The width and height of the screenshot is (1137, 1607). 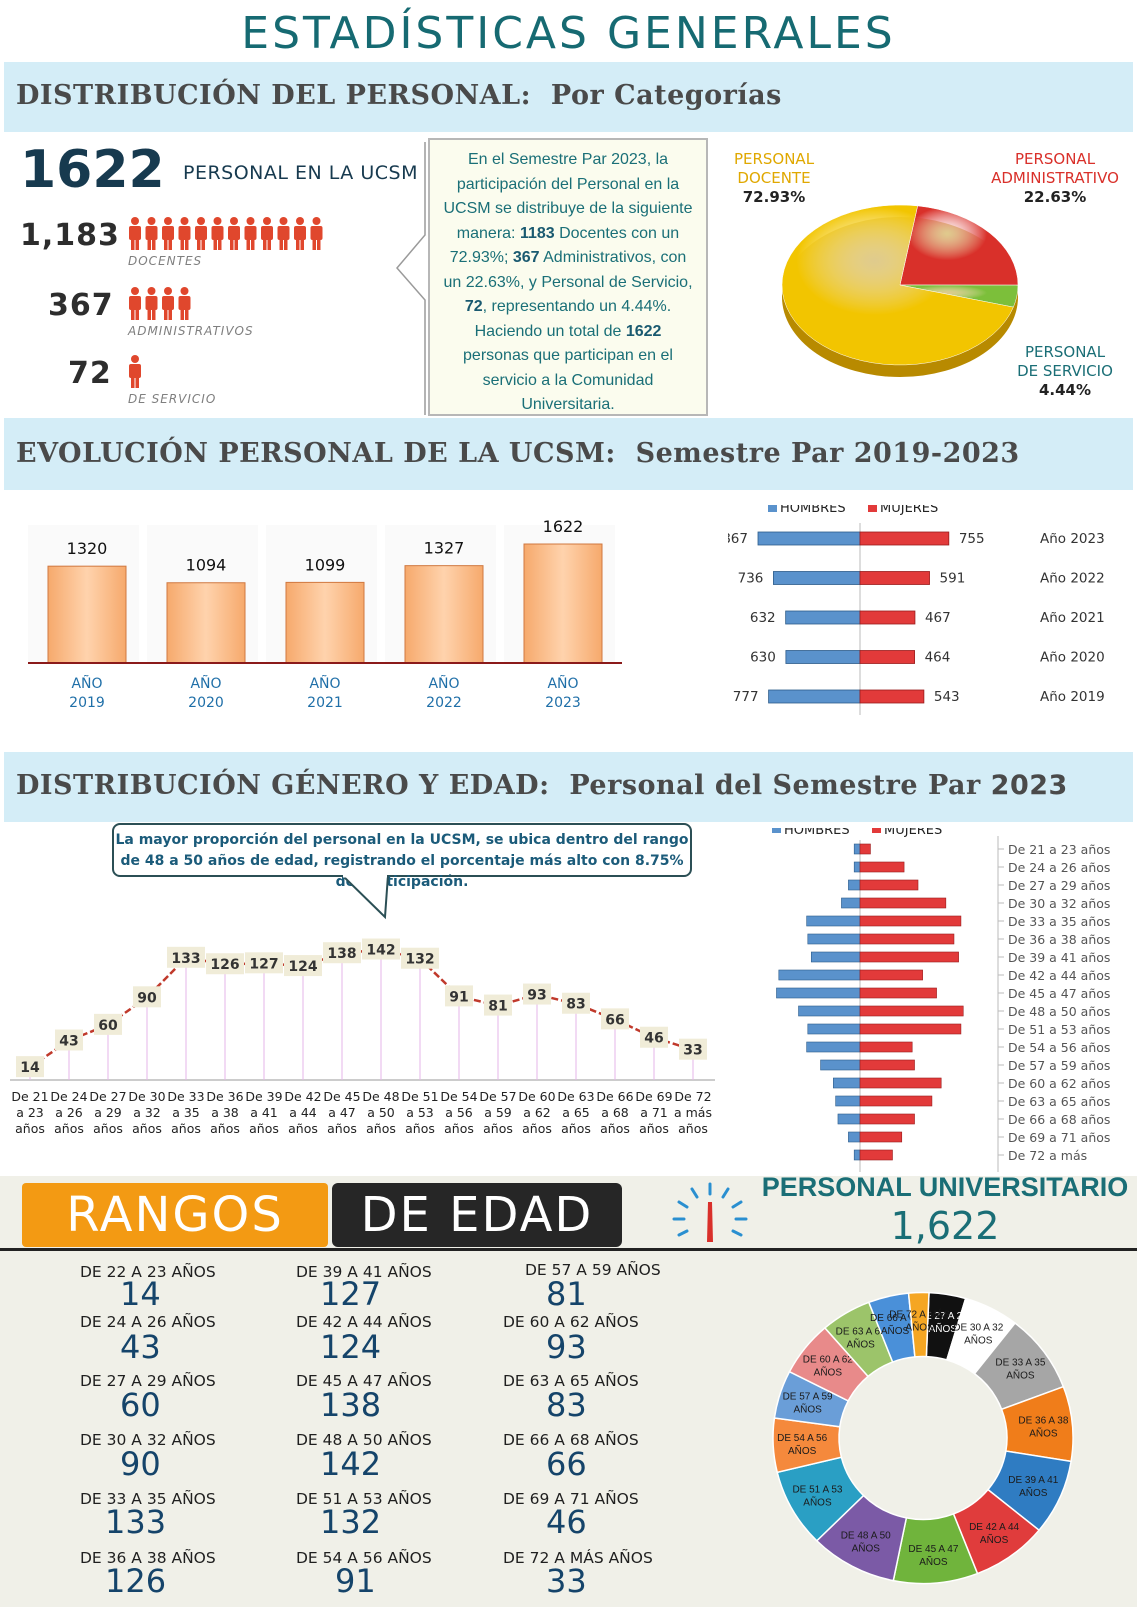 I want to click on data-label: 91, so click(x=458, y=997).